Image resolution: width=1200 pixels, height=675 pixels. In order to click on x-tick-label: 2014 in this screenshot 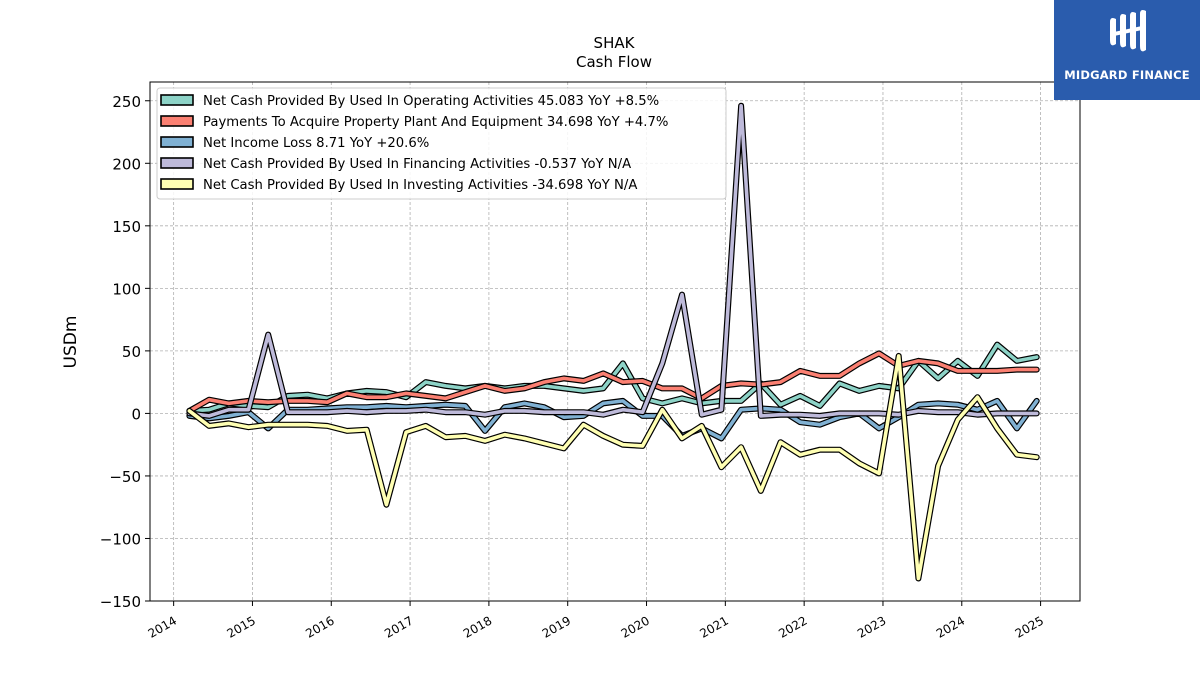, I will do `click(162, 626)`.